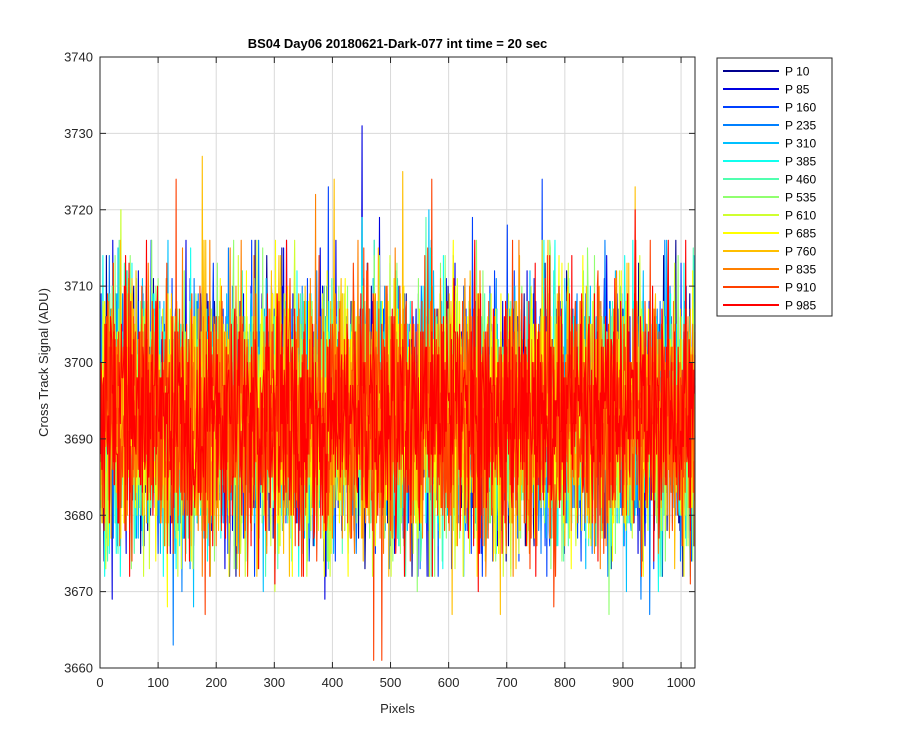  What do you see at coordinates (274, 682) in the screenshot?
I see `x-tick-label: 300` at bounding box center [274, 682].